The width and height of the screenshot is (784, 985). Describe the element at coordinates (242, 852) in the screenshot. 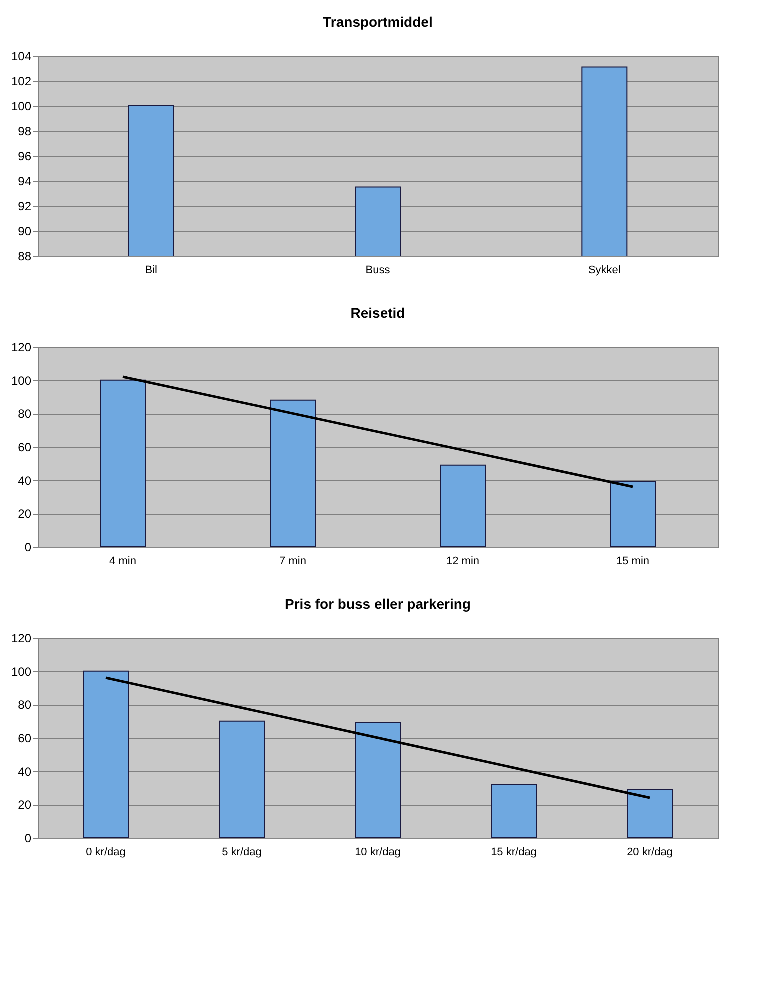

I see `x-tick-label: 5 kr/dag` at that location.